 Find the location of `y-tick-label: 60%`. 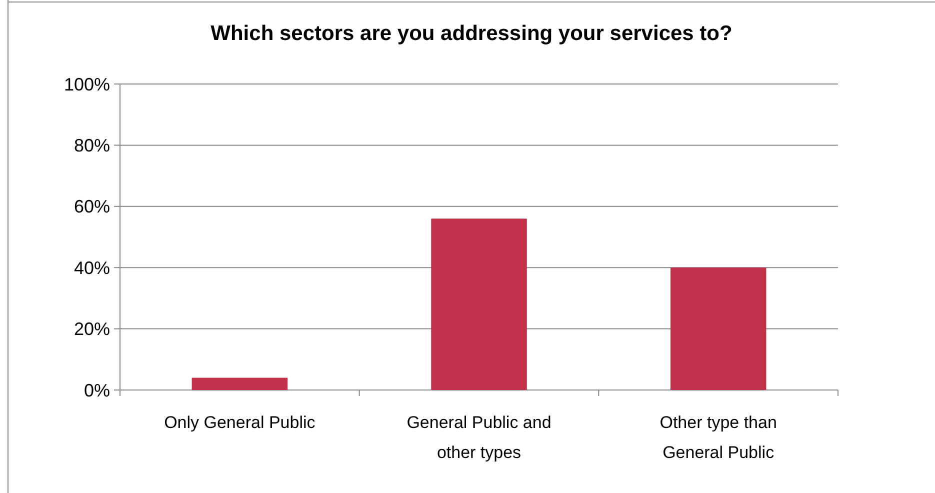

y-tick-label: 60% is located at coordinates (92, 206).